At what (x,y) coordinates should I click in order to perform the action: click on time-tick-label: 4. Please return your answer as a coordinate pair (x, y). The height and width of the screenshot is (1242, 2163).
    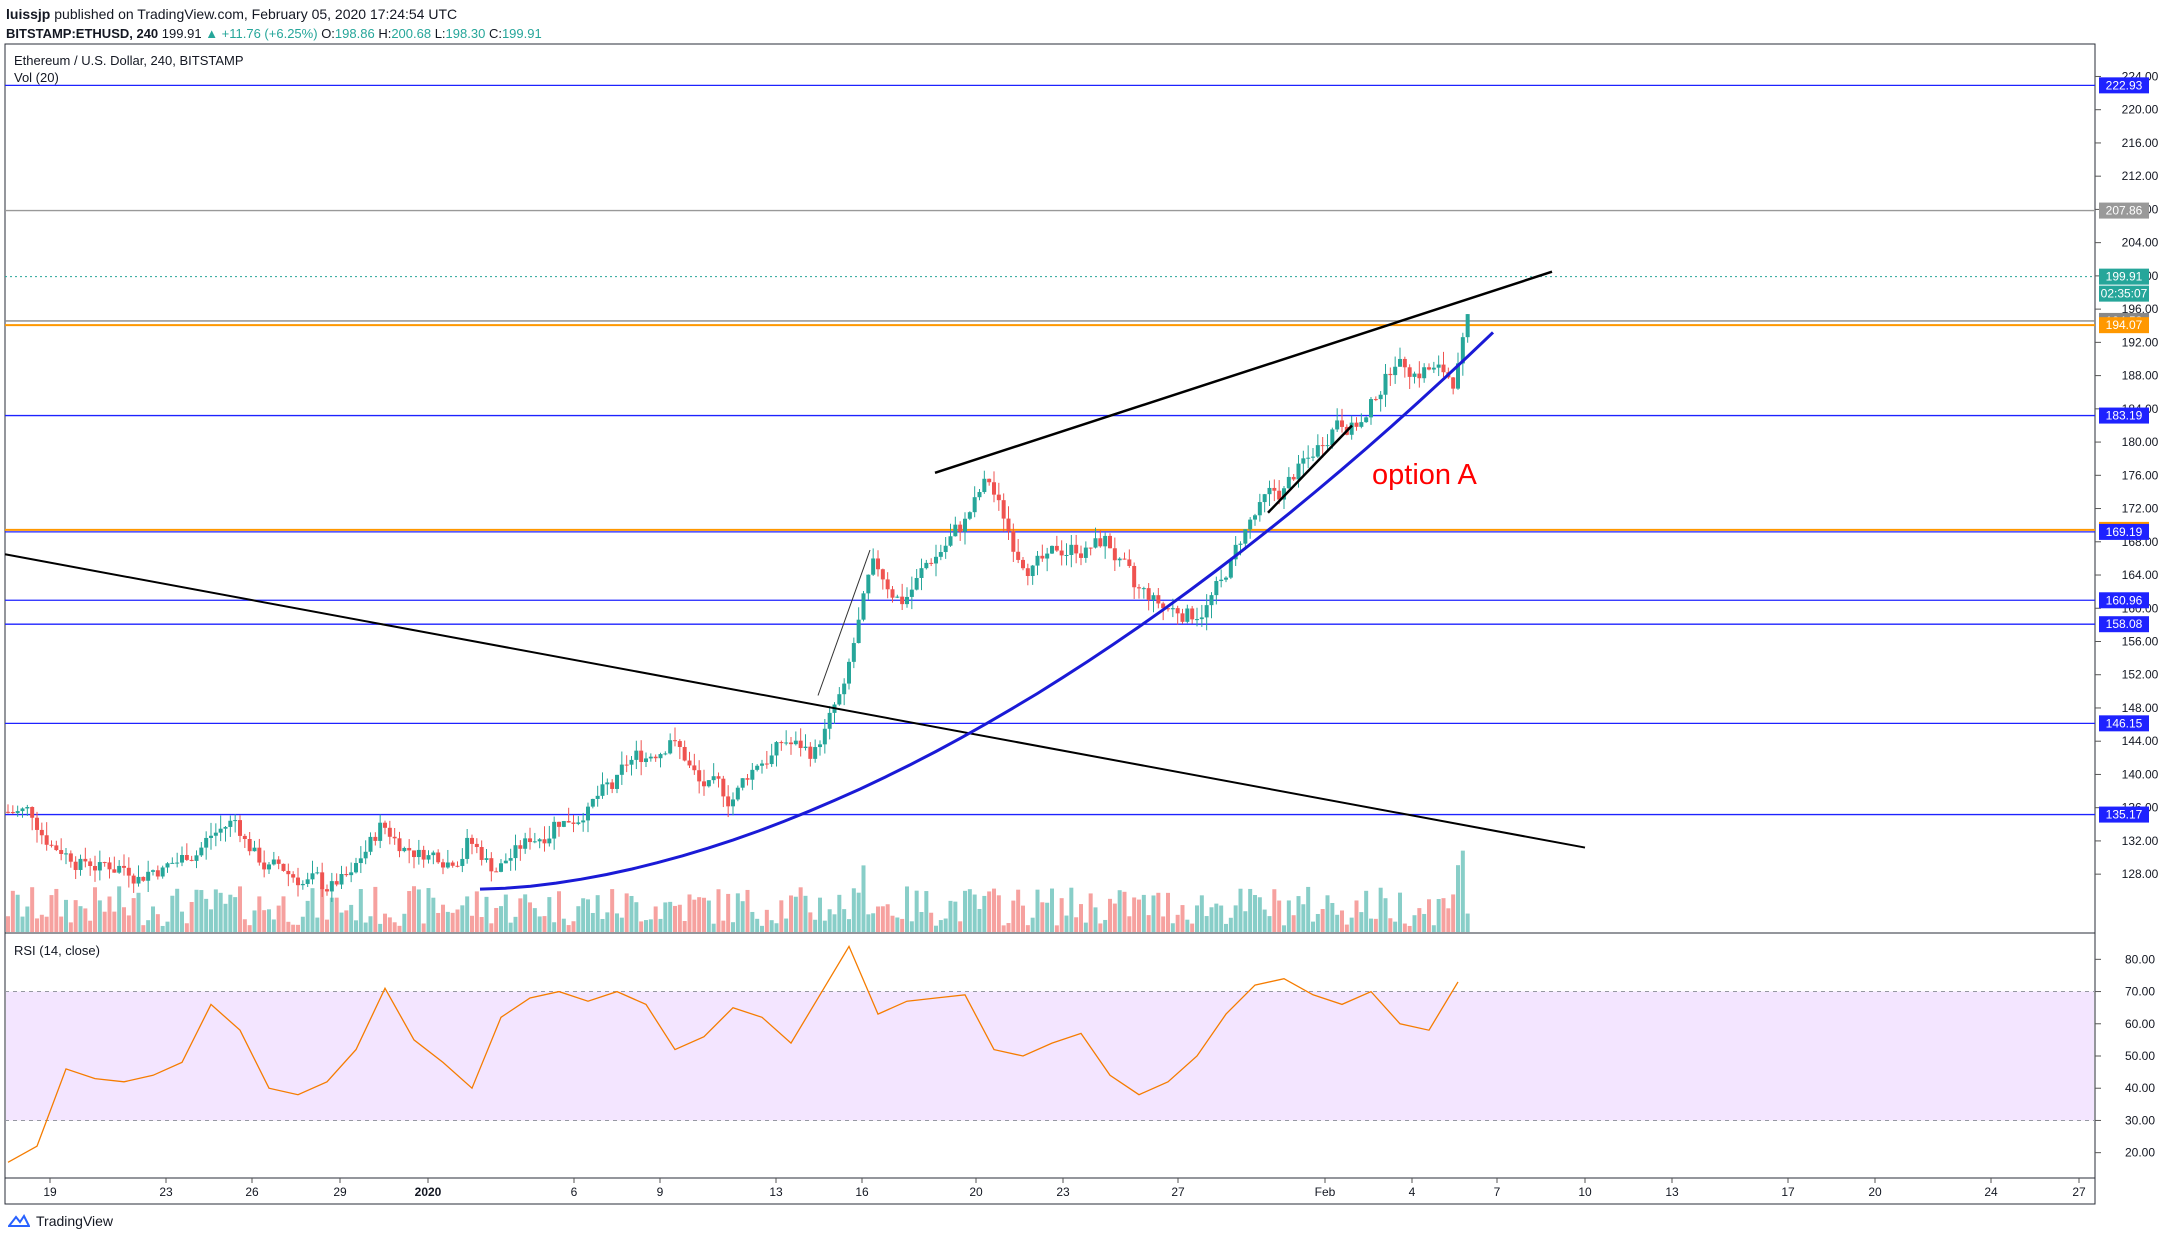
    Looking at the image, I should click on (1412, 1192).